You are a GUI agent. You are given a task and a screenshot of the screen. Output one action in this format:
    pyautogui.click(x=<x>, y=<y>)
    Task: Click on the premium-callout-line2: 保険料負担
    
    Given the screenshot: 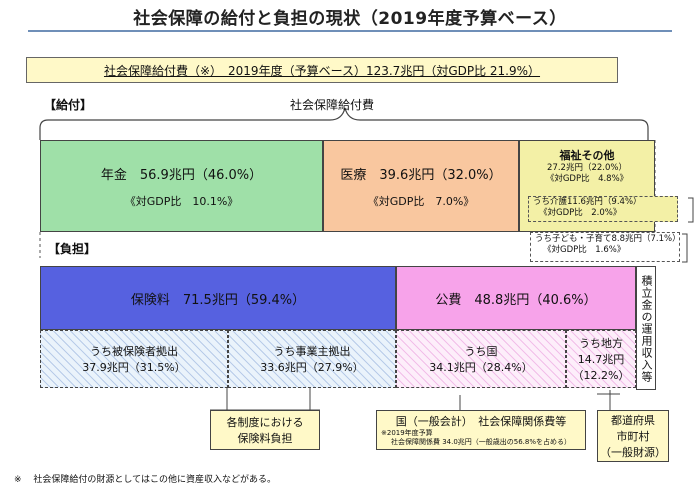 What is the action you would take?
    pyautogui.click(x=265, y=438)
    